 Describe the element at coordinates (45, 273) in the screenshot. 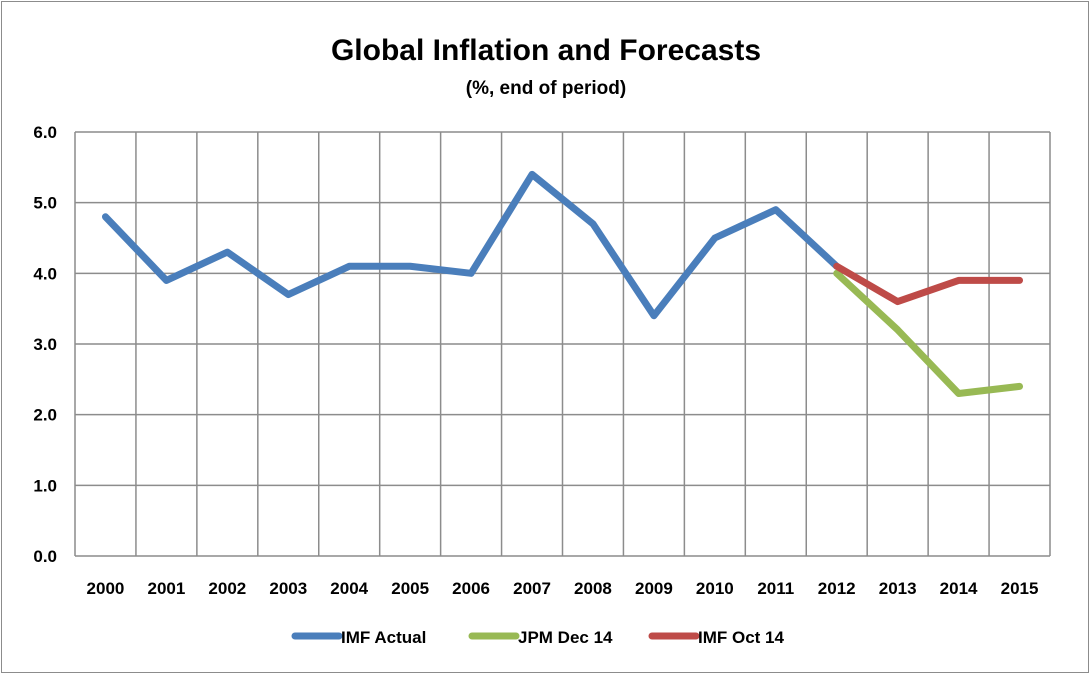

I see `y-tick-label: 4.0` at that location.